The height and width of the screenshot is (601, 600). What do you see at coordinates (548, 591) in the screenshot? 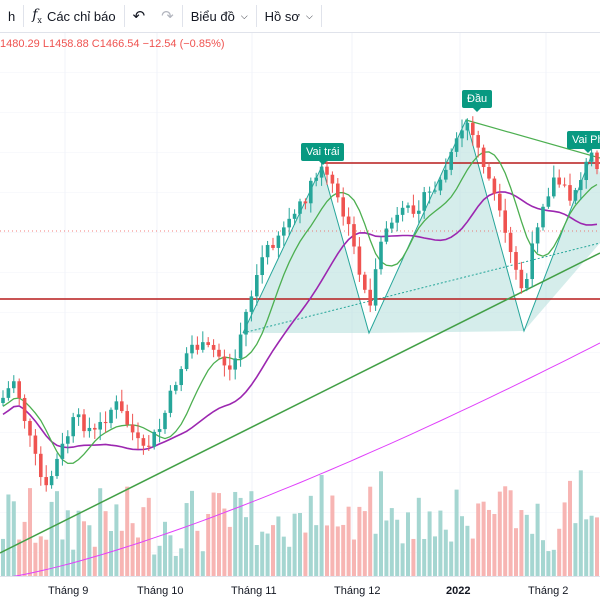
I see `time-axis-label: Tháng 2` at bounding box center [548, 591].